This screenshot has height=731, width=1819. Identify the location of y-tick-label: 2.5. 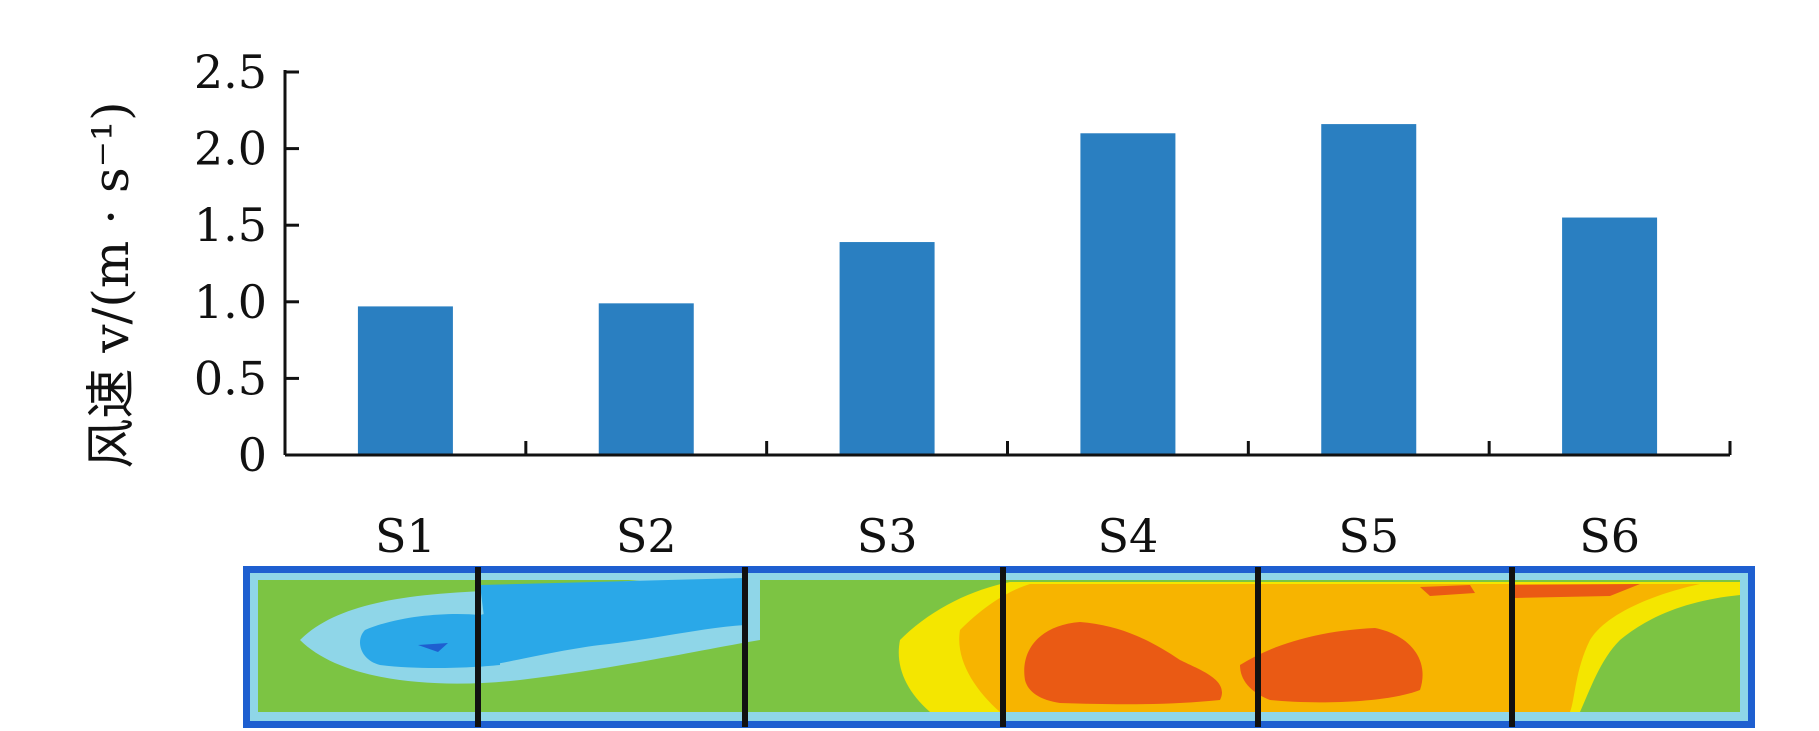
(230, 72).